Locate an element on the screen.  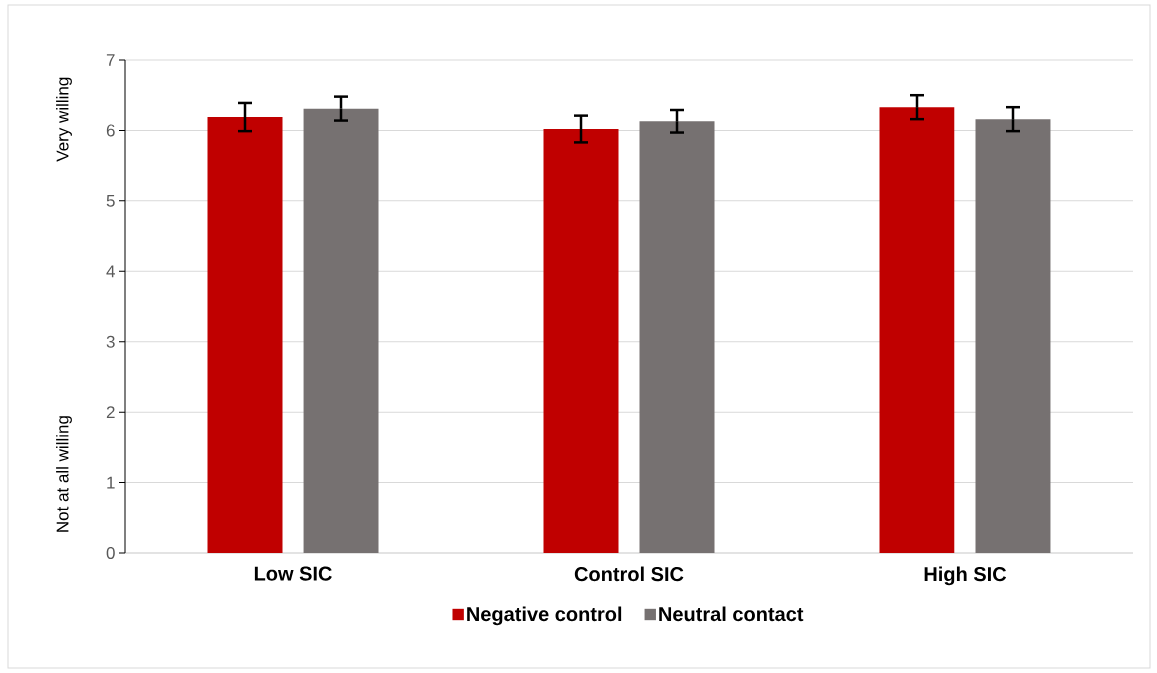
text: Very willing is located at coordinates (64, 119).